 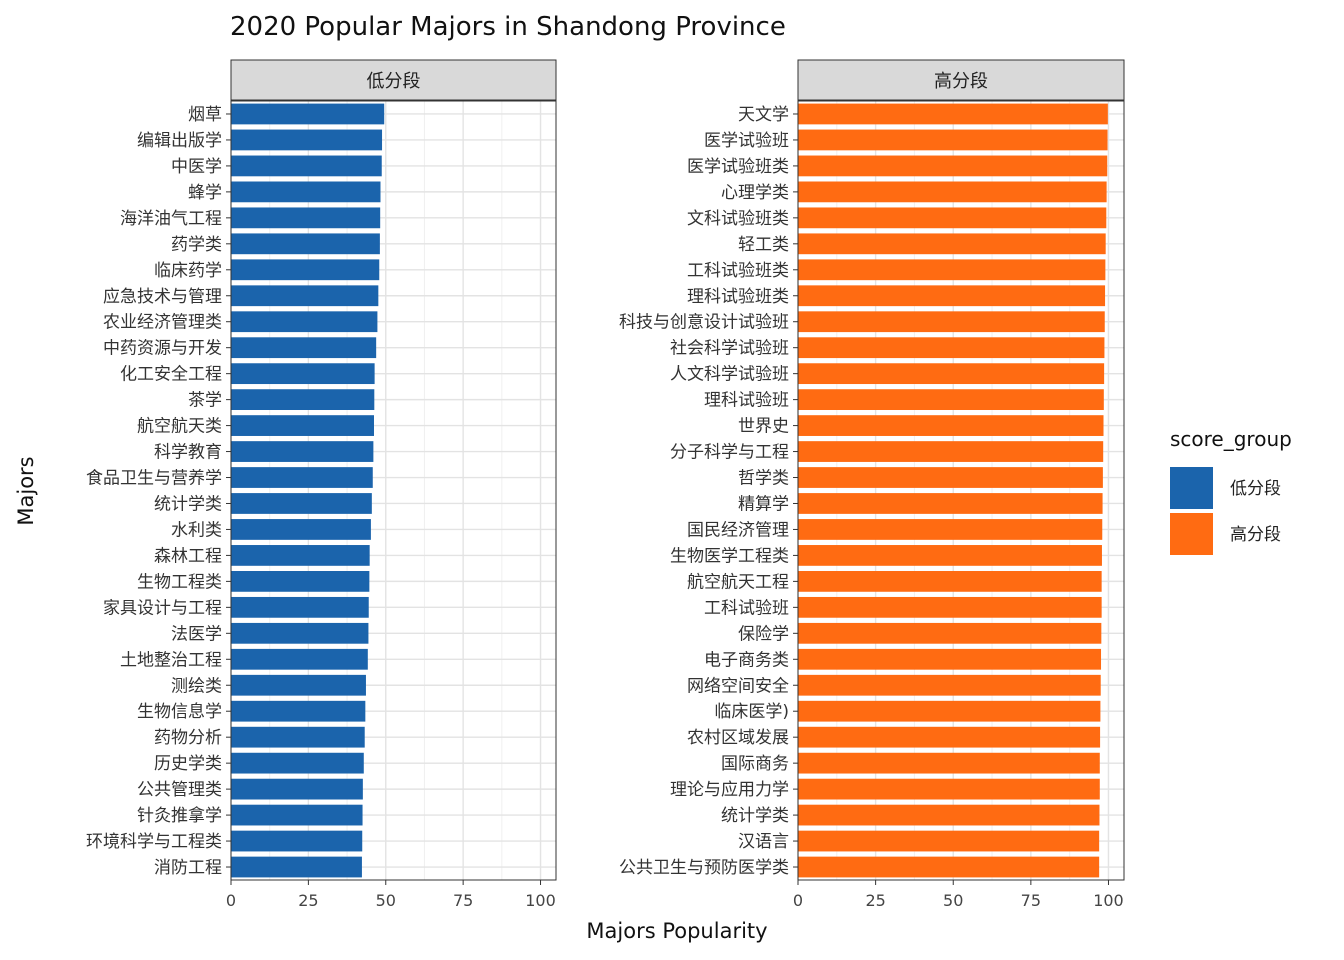 What do you see at coordinates (162, 349) in the screenshot?
I see `category-label: 中药资源与开发` at bounding box center [162, 349].